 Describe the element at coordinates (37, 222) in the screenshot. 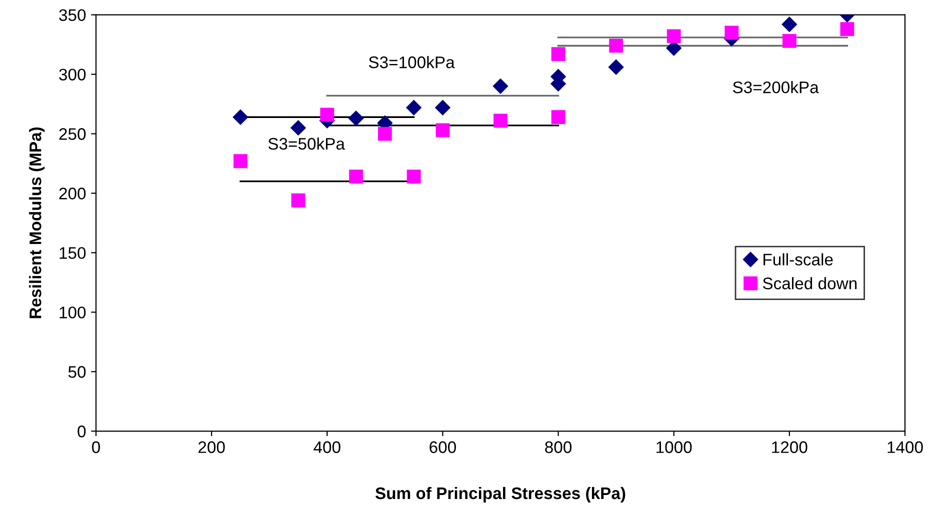

I see `y-axis-title: Resilient Modulus (MPa)` at that location.